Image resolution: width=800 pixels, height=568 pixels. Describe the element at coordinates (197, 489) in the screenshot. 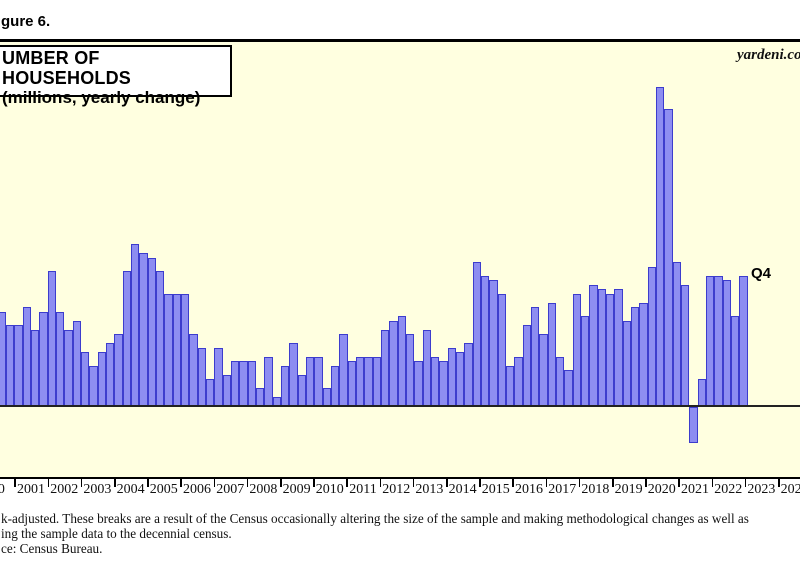

I see `x-axis-year-label: 2006` at that location.